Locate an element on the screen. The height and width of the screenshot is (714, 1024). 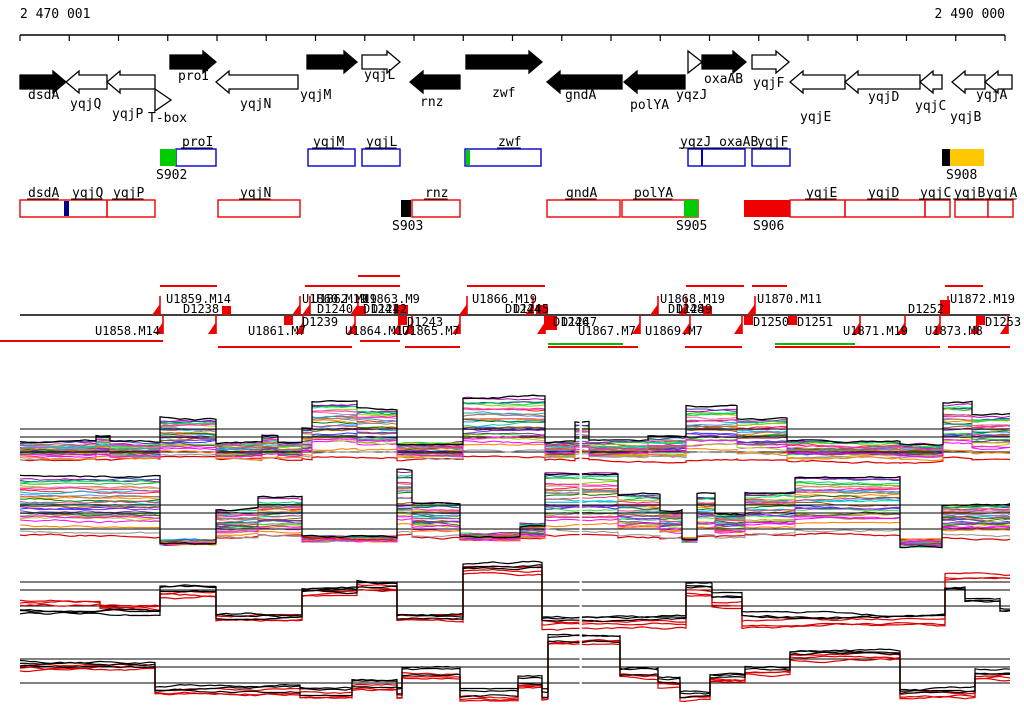
probe-label: D1243 is located at coordinates (425, 322).